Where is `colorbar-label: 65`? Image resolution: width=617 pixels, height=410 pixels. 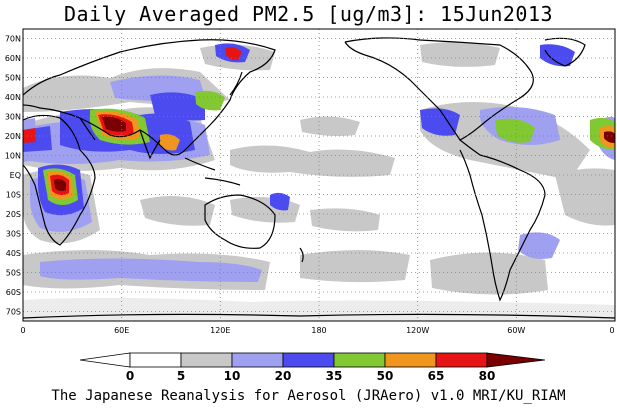 colorbar-label: 65 is located at coordinates (436, 376).